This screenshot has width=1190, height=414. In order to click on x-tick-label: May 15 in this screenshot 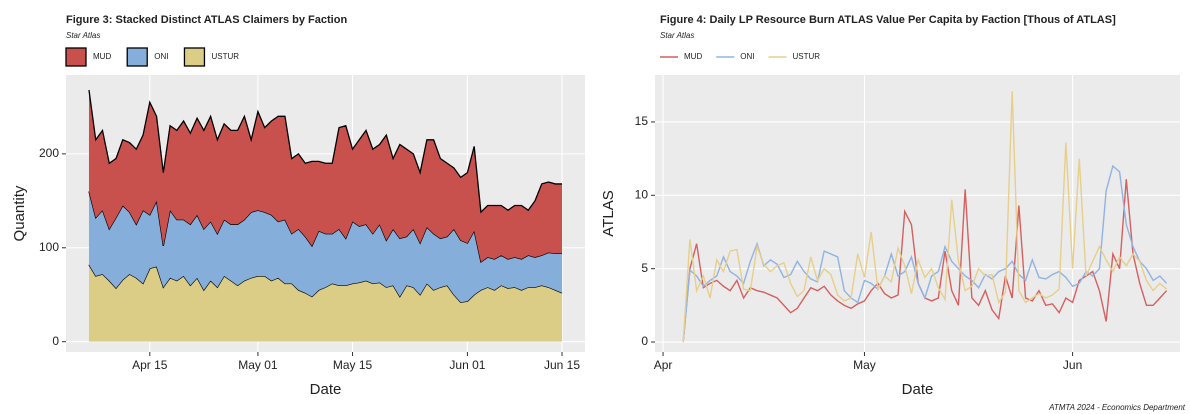, I will do `click(353, 365)`.